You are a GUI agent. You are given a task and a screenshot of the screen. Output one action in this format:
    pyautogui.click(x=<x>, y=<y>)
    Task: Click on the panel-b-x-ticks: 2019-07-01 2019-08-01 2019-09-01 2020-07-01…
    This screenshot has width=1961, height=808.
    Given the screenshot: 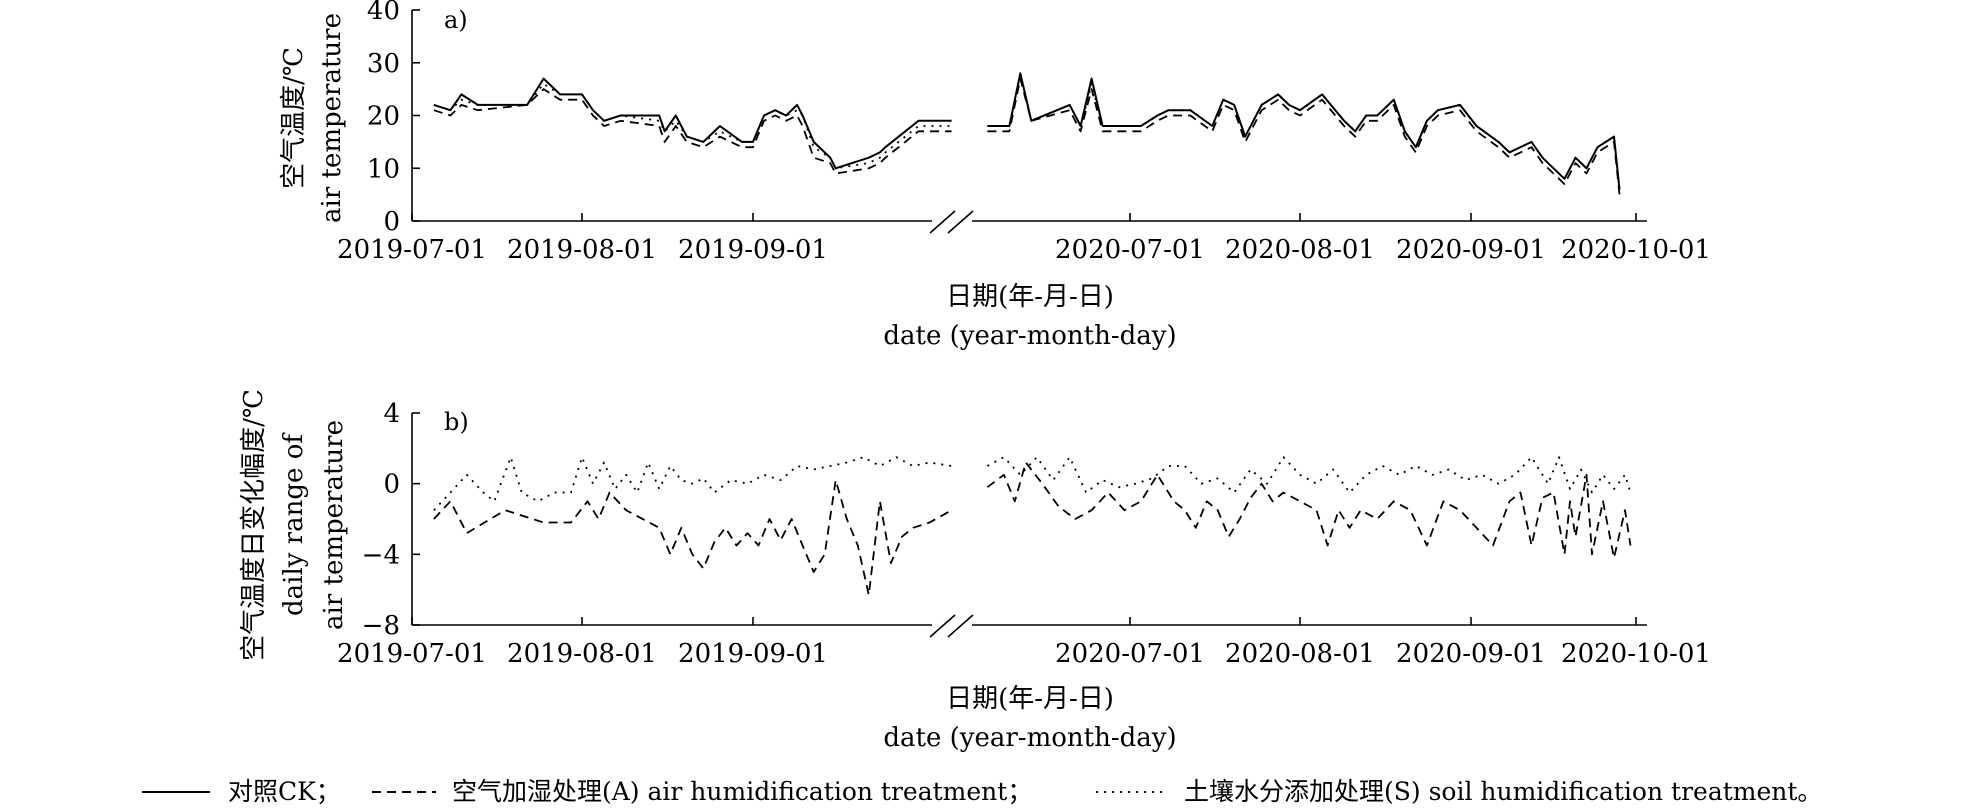 What is the action you would take?
    pyautogui.click(x=1024, y=643)
    